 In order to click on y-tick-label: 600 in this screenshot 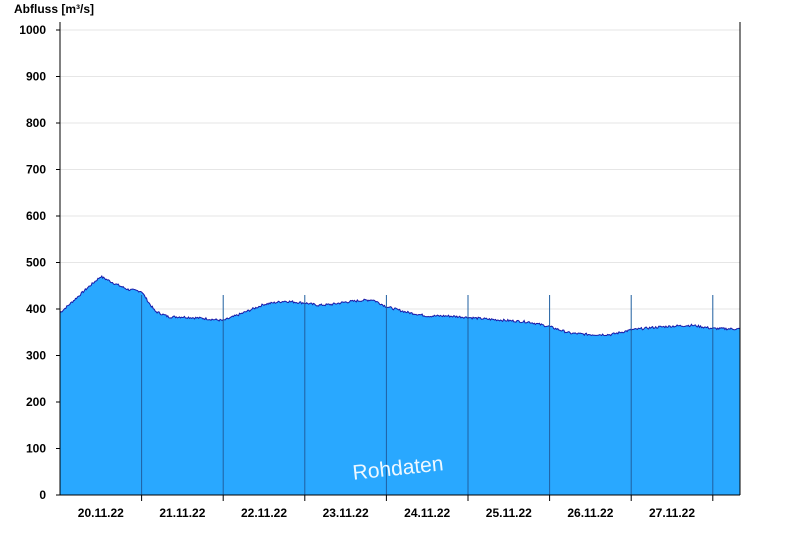, I will do `click(36, 216)`.